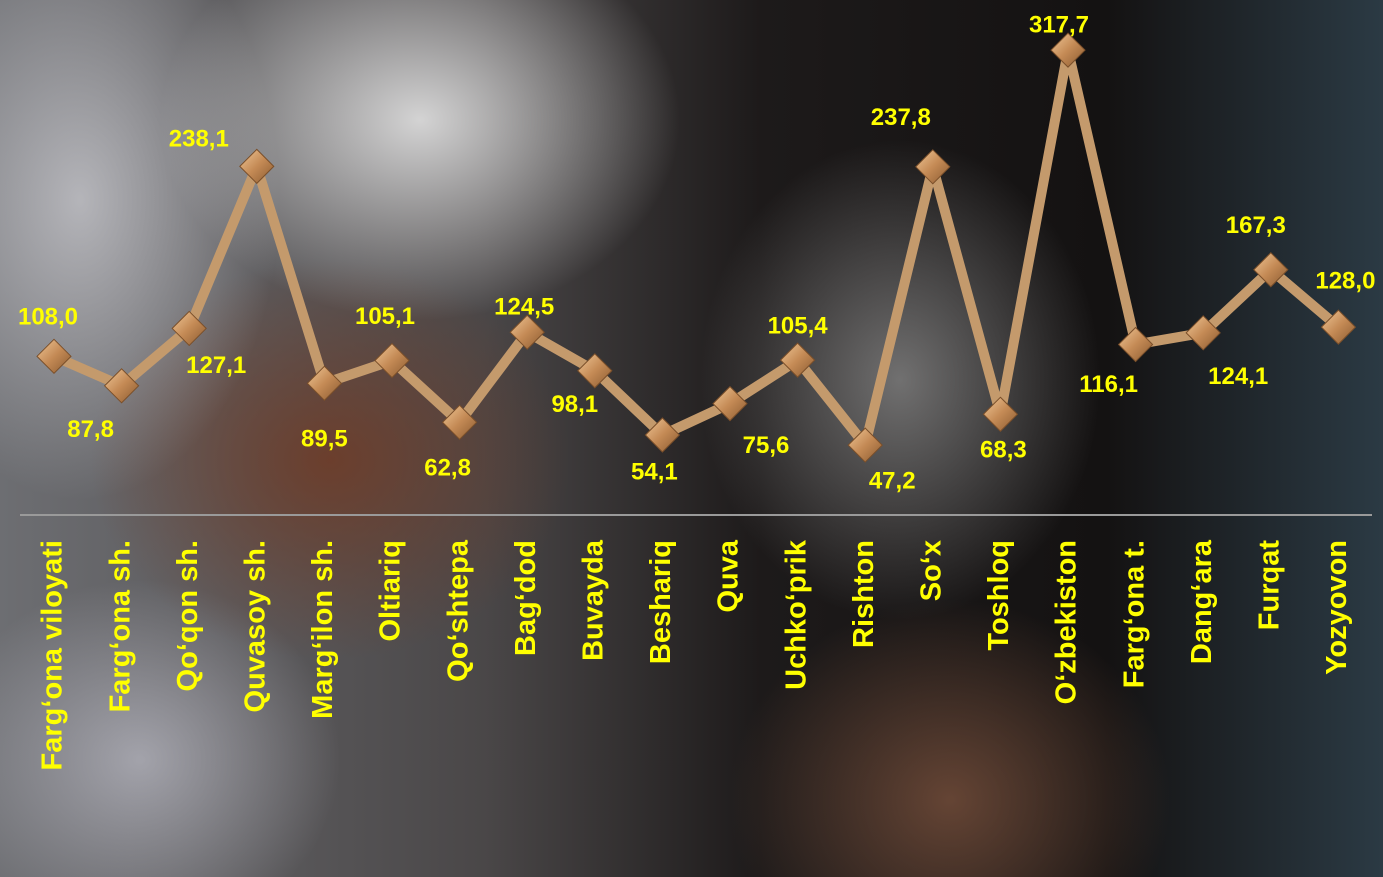 The width and height of the screenshot is (1383, 877). What do you see at coordinates (901, 117) in the screenshot?
I see `data-label: 237,8` at bounding box center [901, 117].